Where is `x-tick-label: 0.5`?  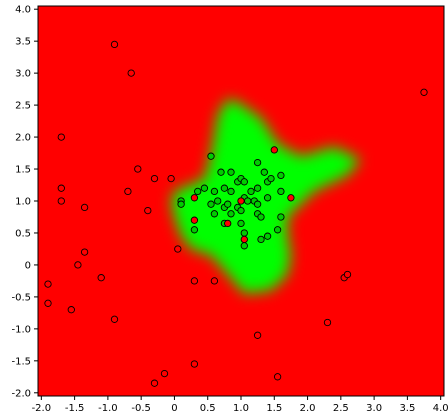
x-tick-label: 0.5 is located at coordinates (208, 408).